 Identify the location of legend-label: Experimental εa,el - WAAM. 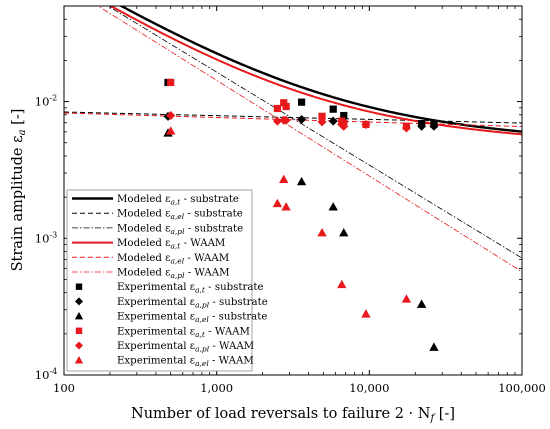
(185, 362).